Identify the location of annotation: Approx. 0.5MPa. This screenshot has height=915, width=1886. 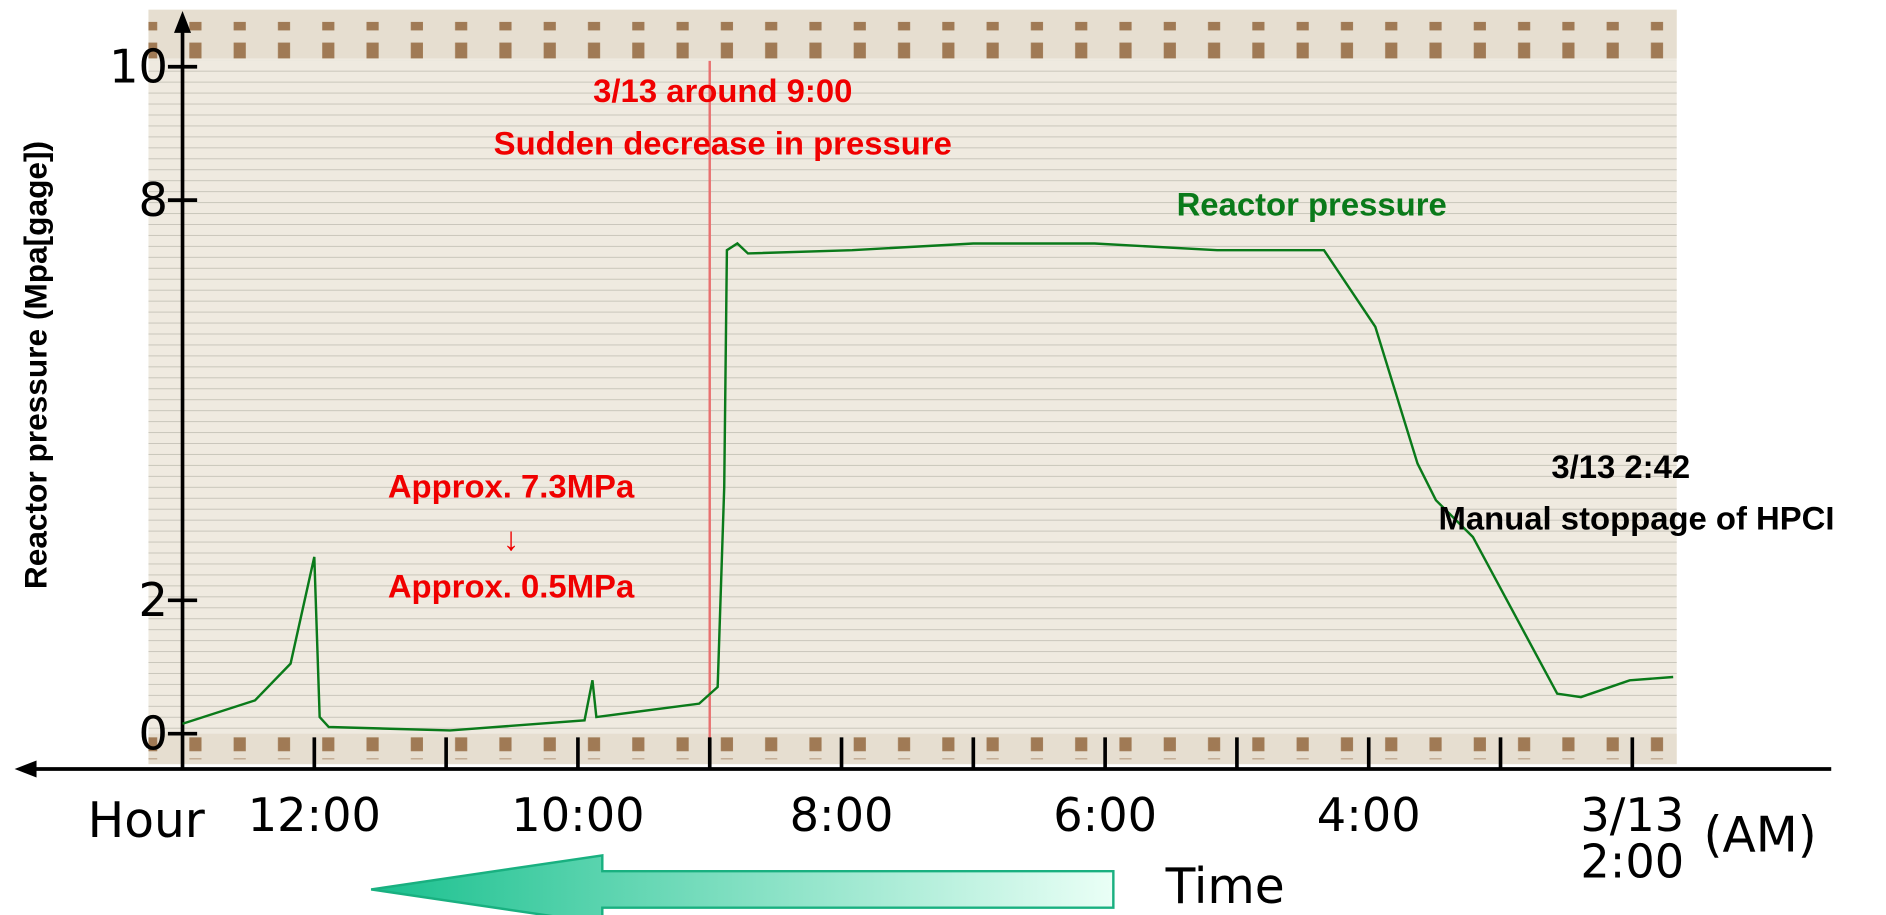
(511, 585).